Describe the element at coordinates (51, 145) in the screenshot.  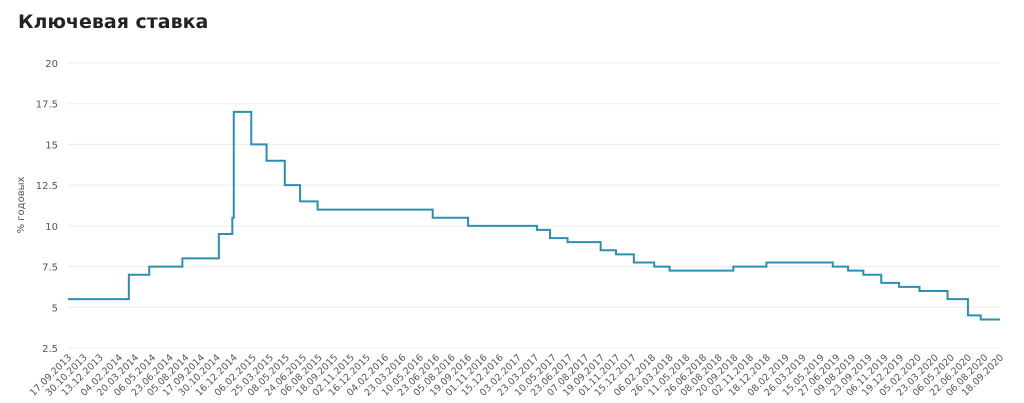
I see `y-tick-label: 15` at that location.